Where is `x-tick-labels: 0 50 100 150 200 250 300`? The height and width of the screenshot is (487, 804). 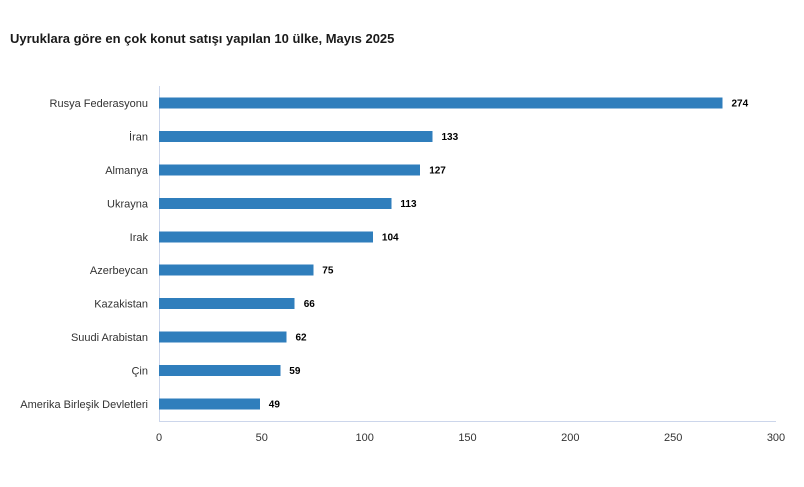 x-tick-labels: 0 50 100 150 200 250 300 is located at coordinates (470, 438).